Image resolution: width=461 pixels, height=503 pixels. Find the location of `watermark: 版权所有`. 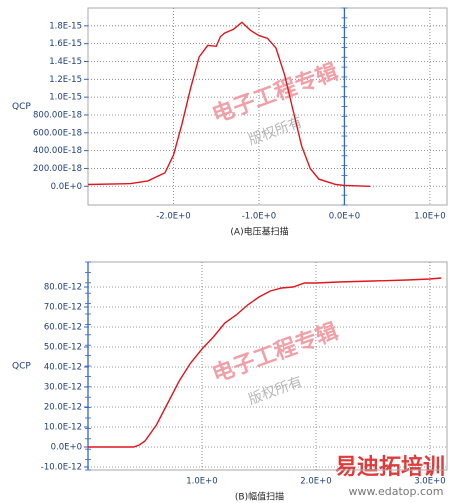

watermark: 版权所有 is located at coordinates (275, 391).